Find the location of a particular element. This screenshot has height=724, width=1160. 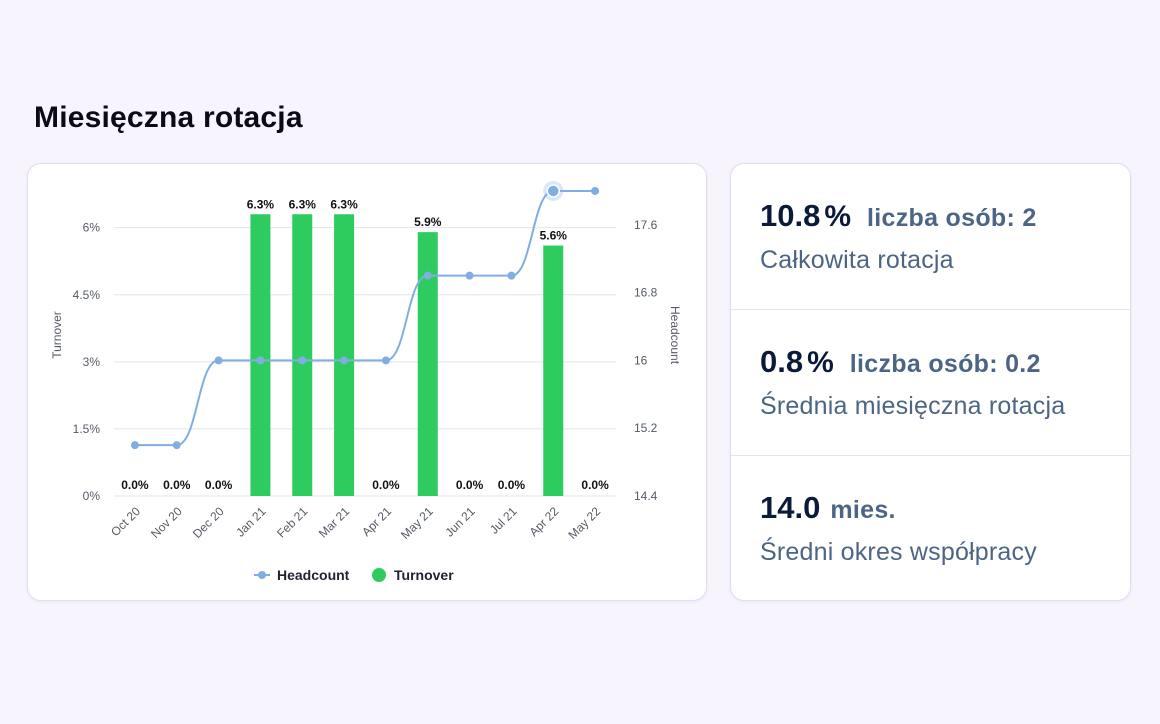

x-tick-label: Feb 21 is located at coordinates (292, 522).